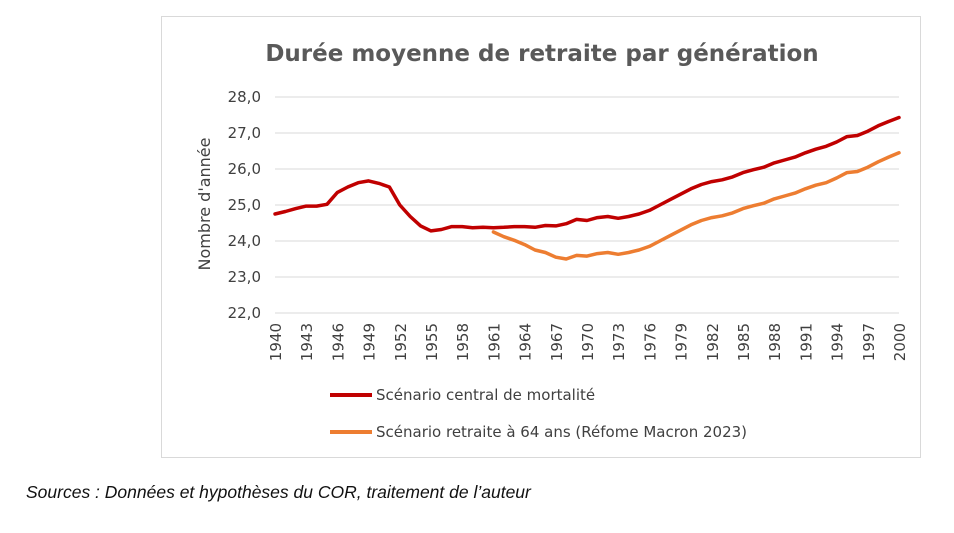 Image resolution: width=954 pixels, height=533 pixels. Describe the element at coordinates (244, 277) in the screenshot. I see `y-tick-label: 23,0` at that location.